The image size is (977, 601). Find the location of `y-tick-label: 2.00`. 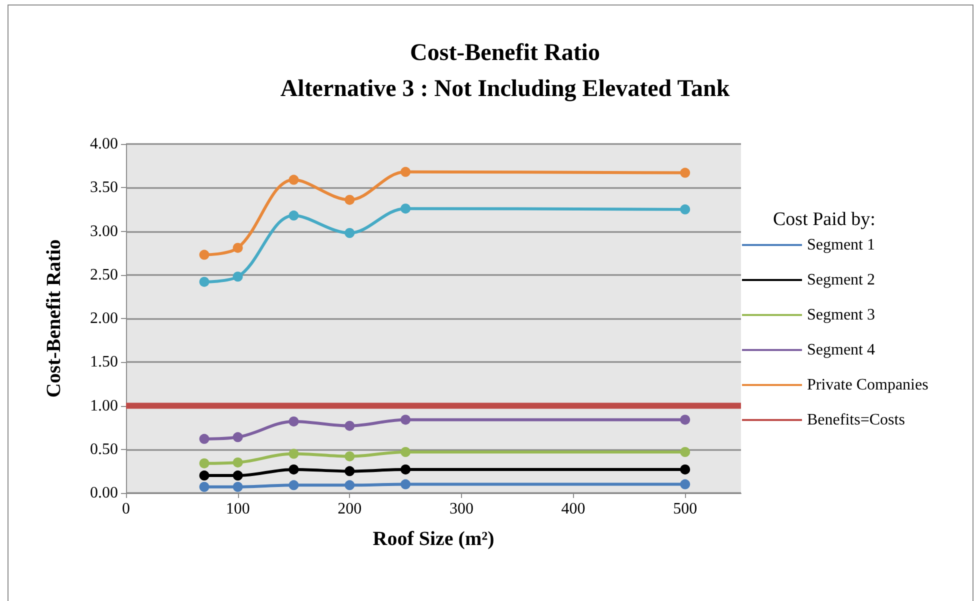

y-tick-label: 2.00 is located at coordinates (104, 318).